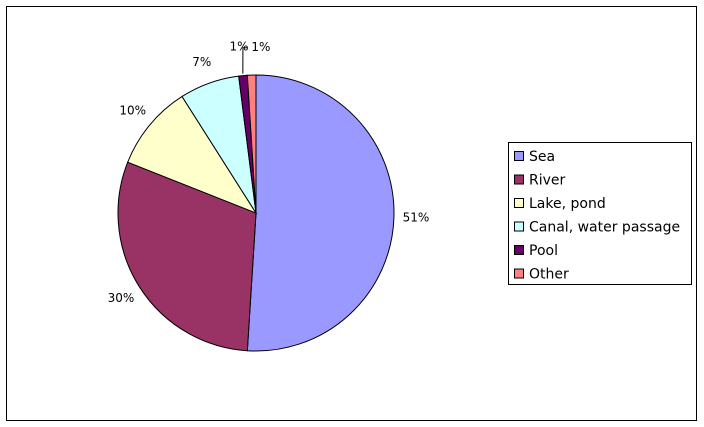  What do you see at coordinates (547, 181) in the screenshot?
I see `legend-label: River` at bounding box center [547, 181].